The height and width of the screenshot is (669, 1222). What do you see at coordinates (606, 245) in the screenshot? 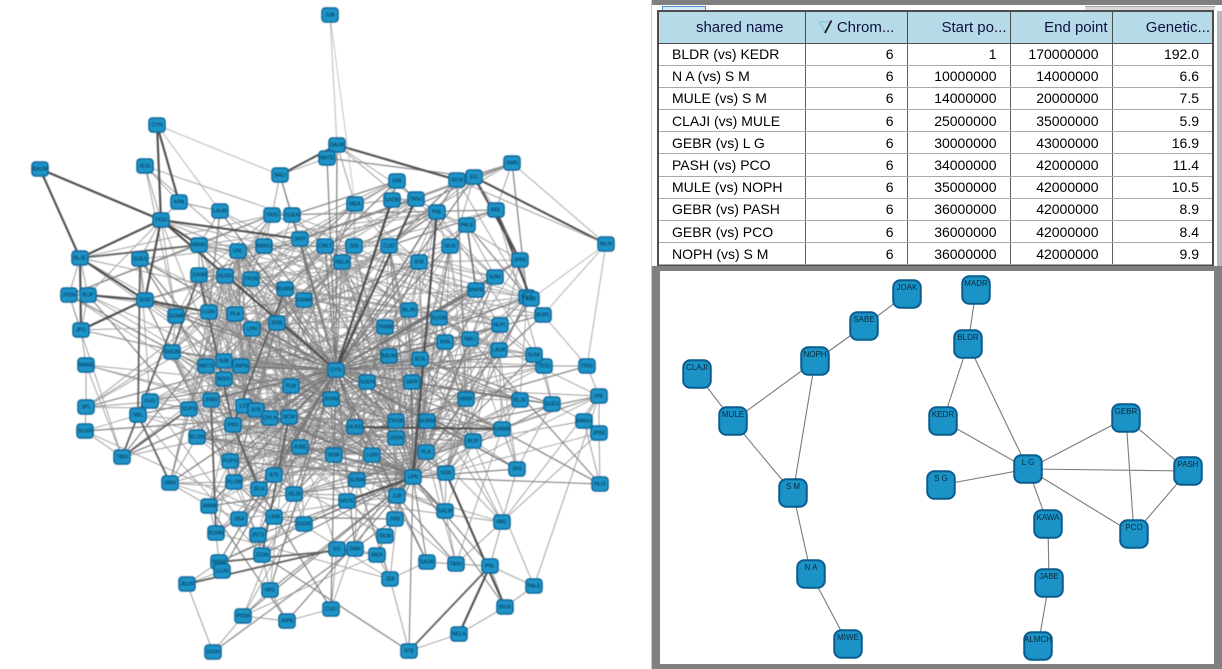
I see `svg-text: BILN` at bounding box center [606, 245].